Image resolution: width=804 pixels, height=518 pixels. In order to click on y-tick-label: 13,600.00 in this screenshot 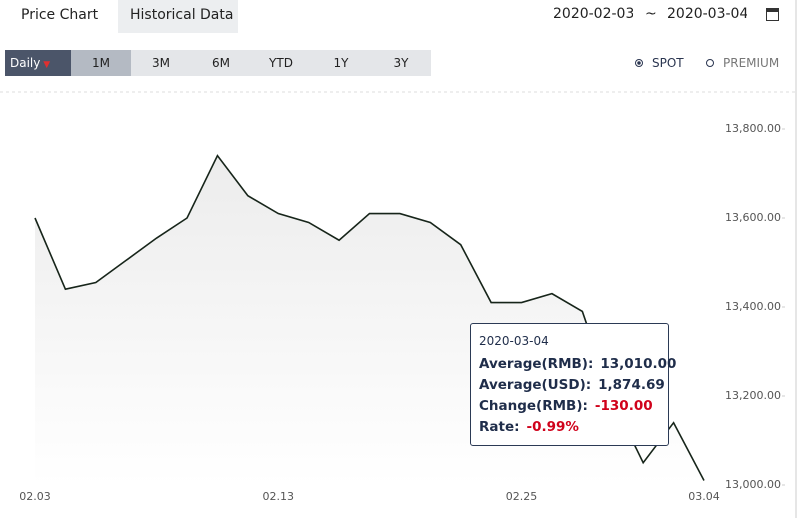, I will do `click(753, 217)`.